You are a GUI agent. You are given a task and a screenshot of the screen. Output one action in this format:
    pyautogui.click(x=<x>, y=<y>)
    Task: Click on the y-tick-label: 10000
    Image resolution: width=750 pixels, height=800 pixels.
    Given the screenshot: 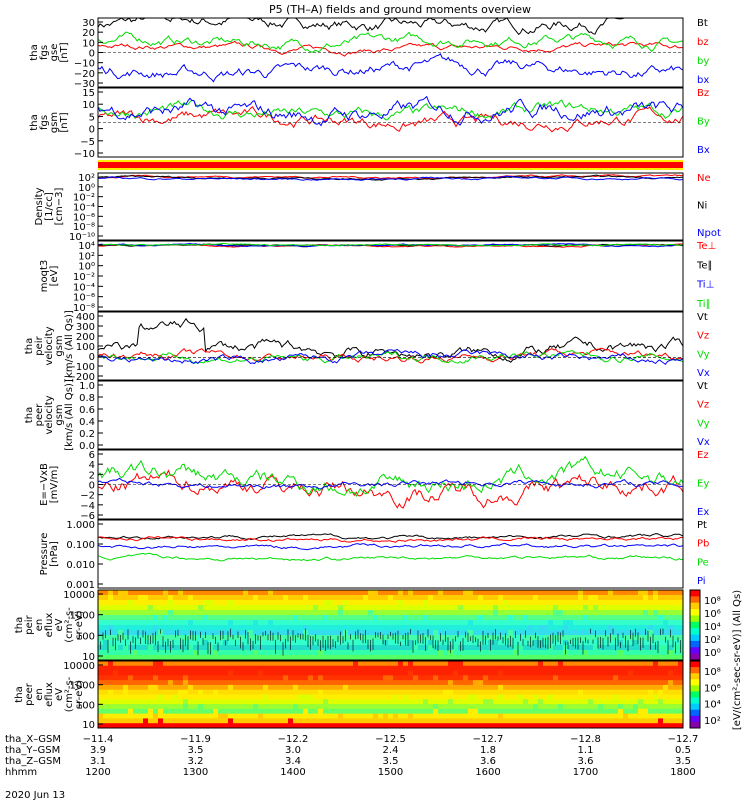 What is the action you would take?
    pyautogui.click(x=79, y=595)
    